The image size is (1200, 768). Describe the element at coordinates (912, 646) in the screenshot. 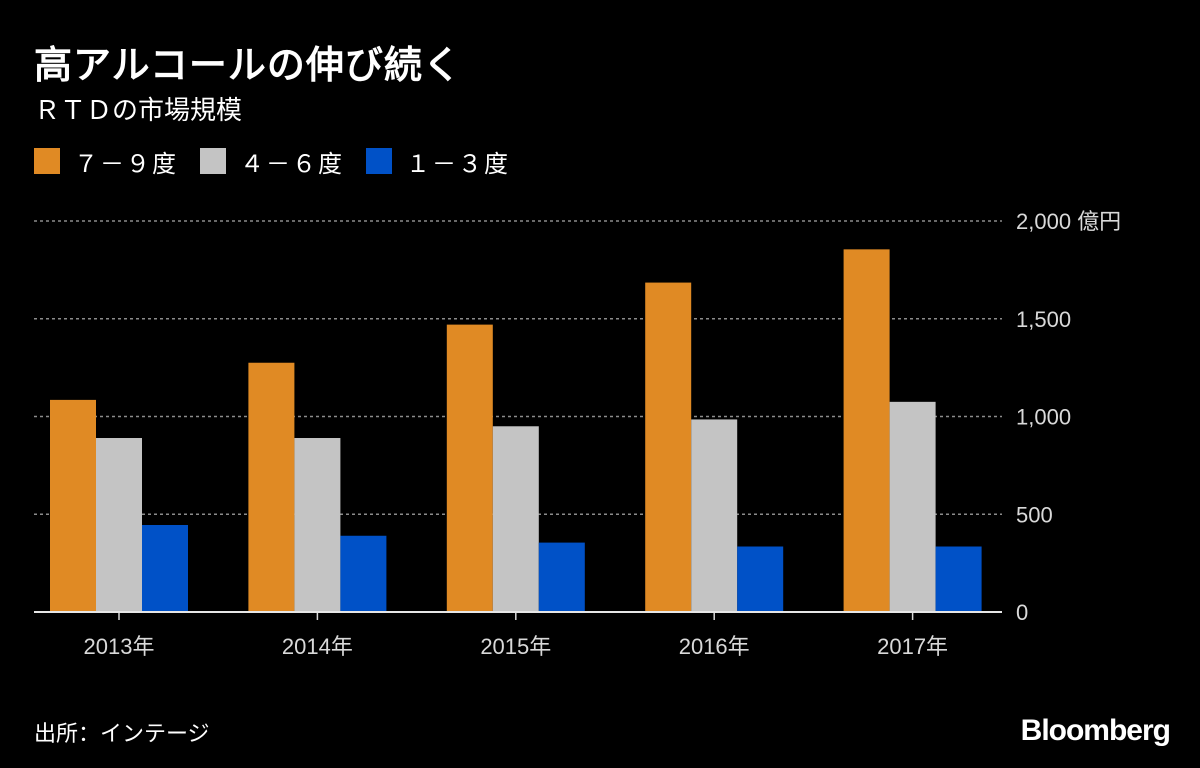

I see `x-tick-label: 2017年` at that location.